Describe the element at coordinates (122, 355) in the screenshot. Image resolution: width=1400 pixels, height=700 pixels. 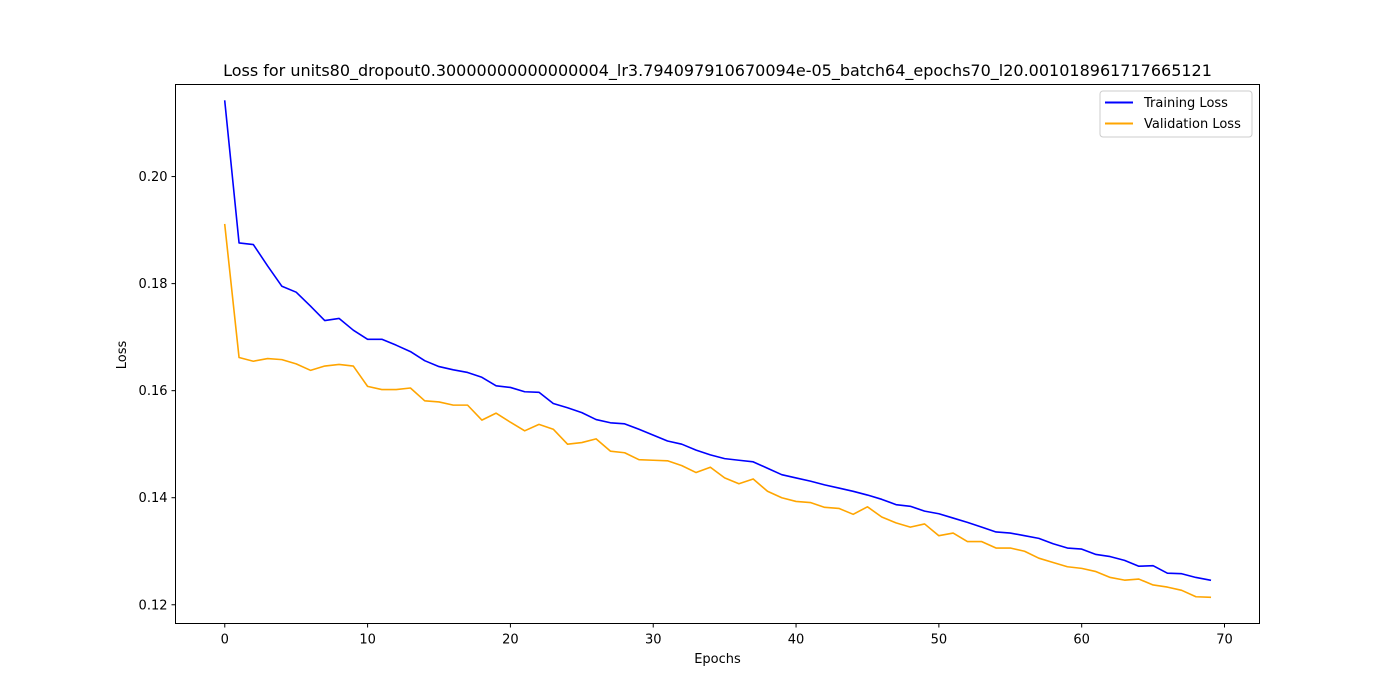
I see `y-axis-label: Loss` at that location.